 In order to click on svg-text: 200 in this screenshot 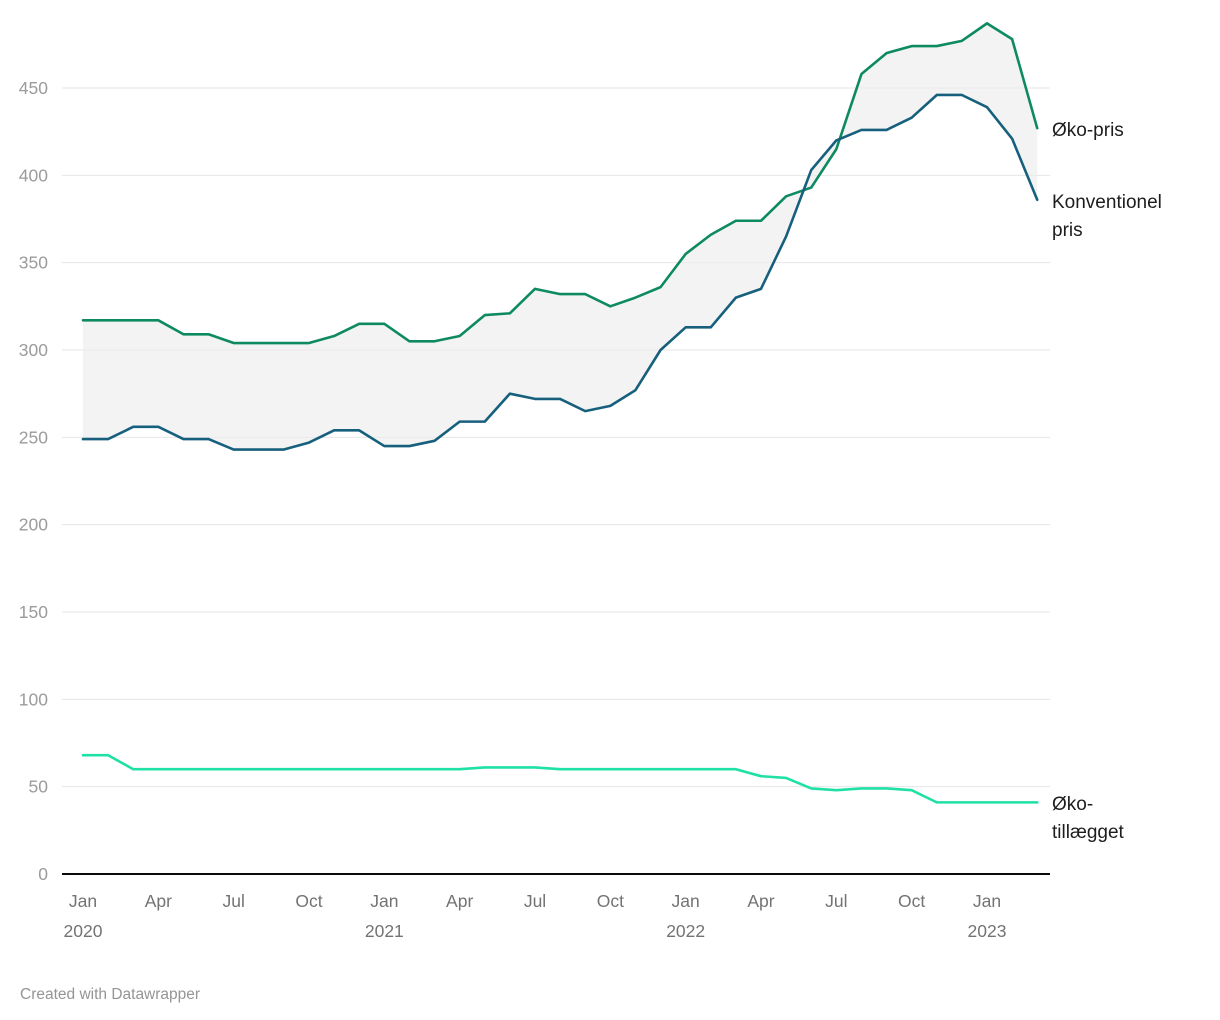, I will do `click(33, 525)`.